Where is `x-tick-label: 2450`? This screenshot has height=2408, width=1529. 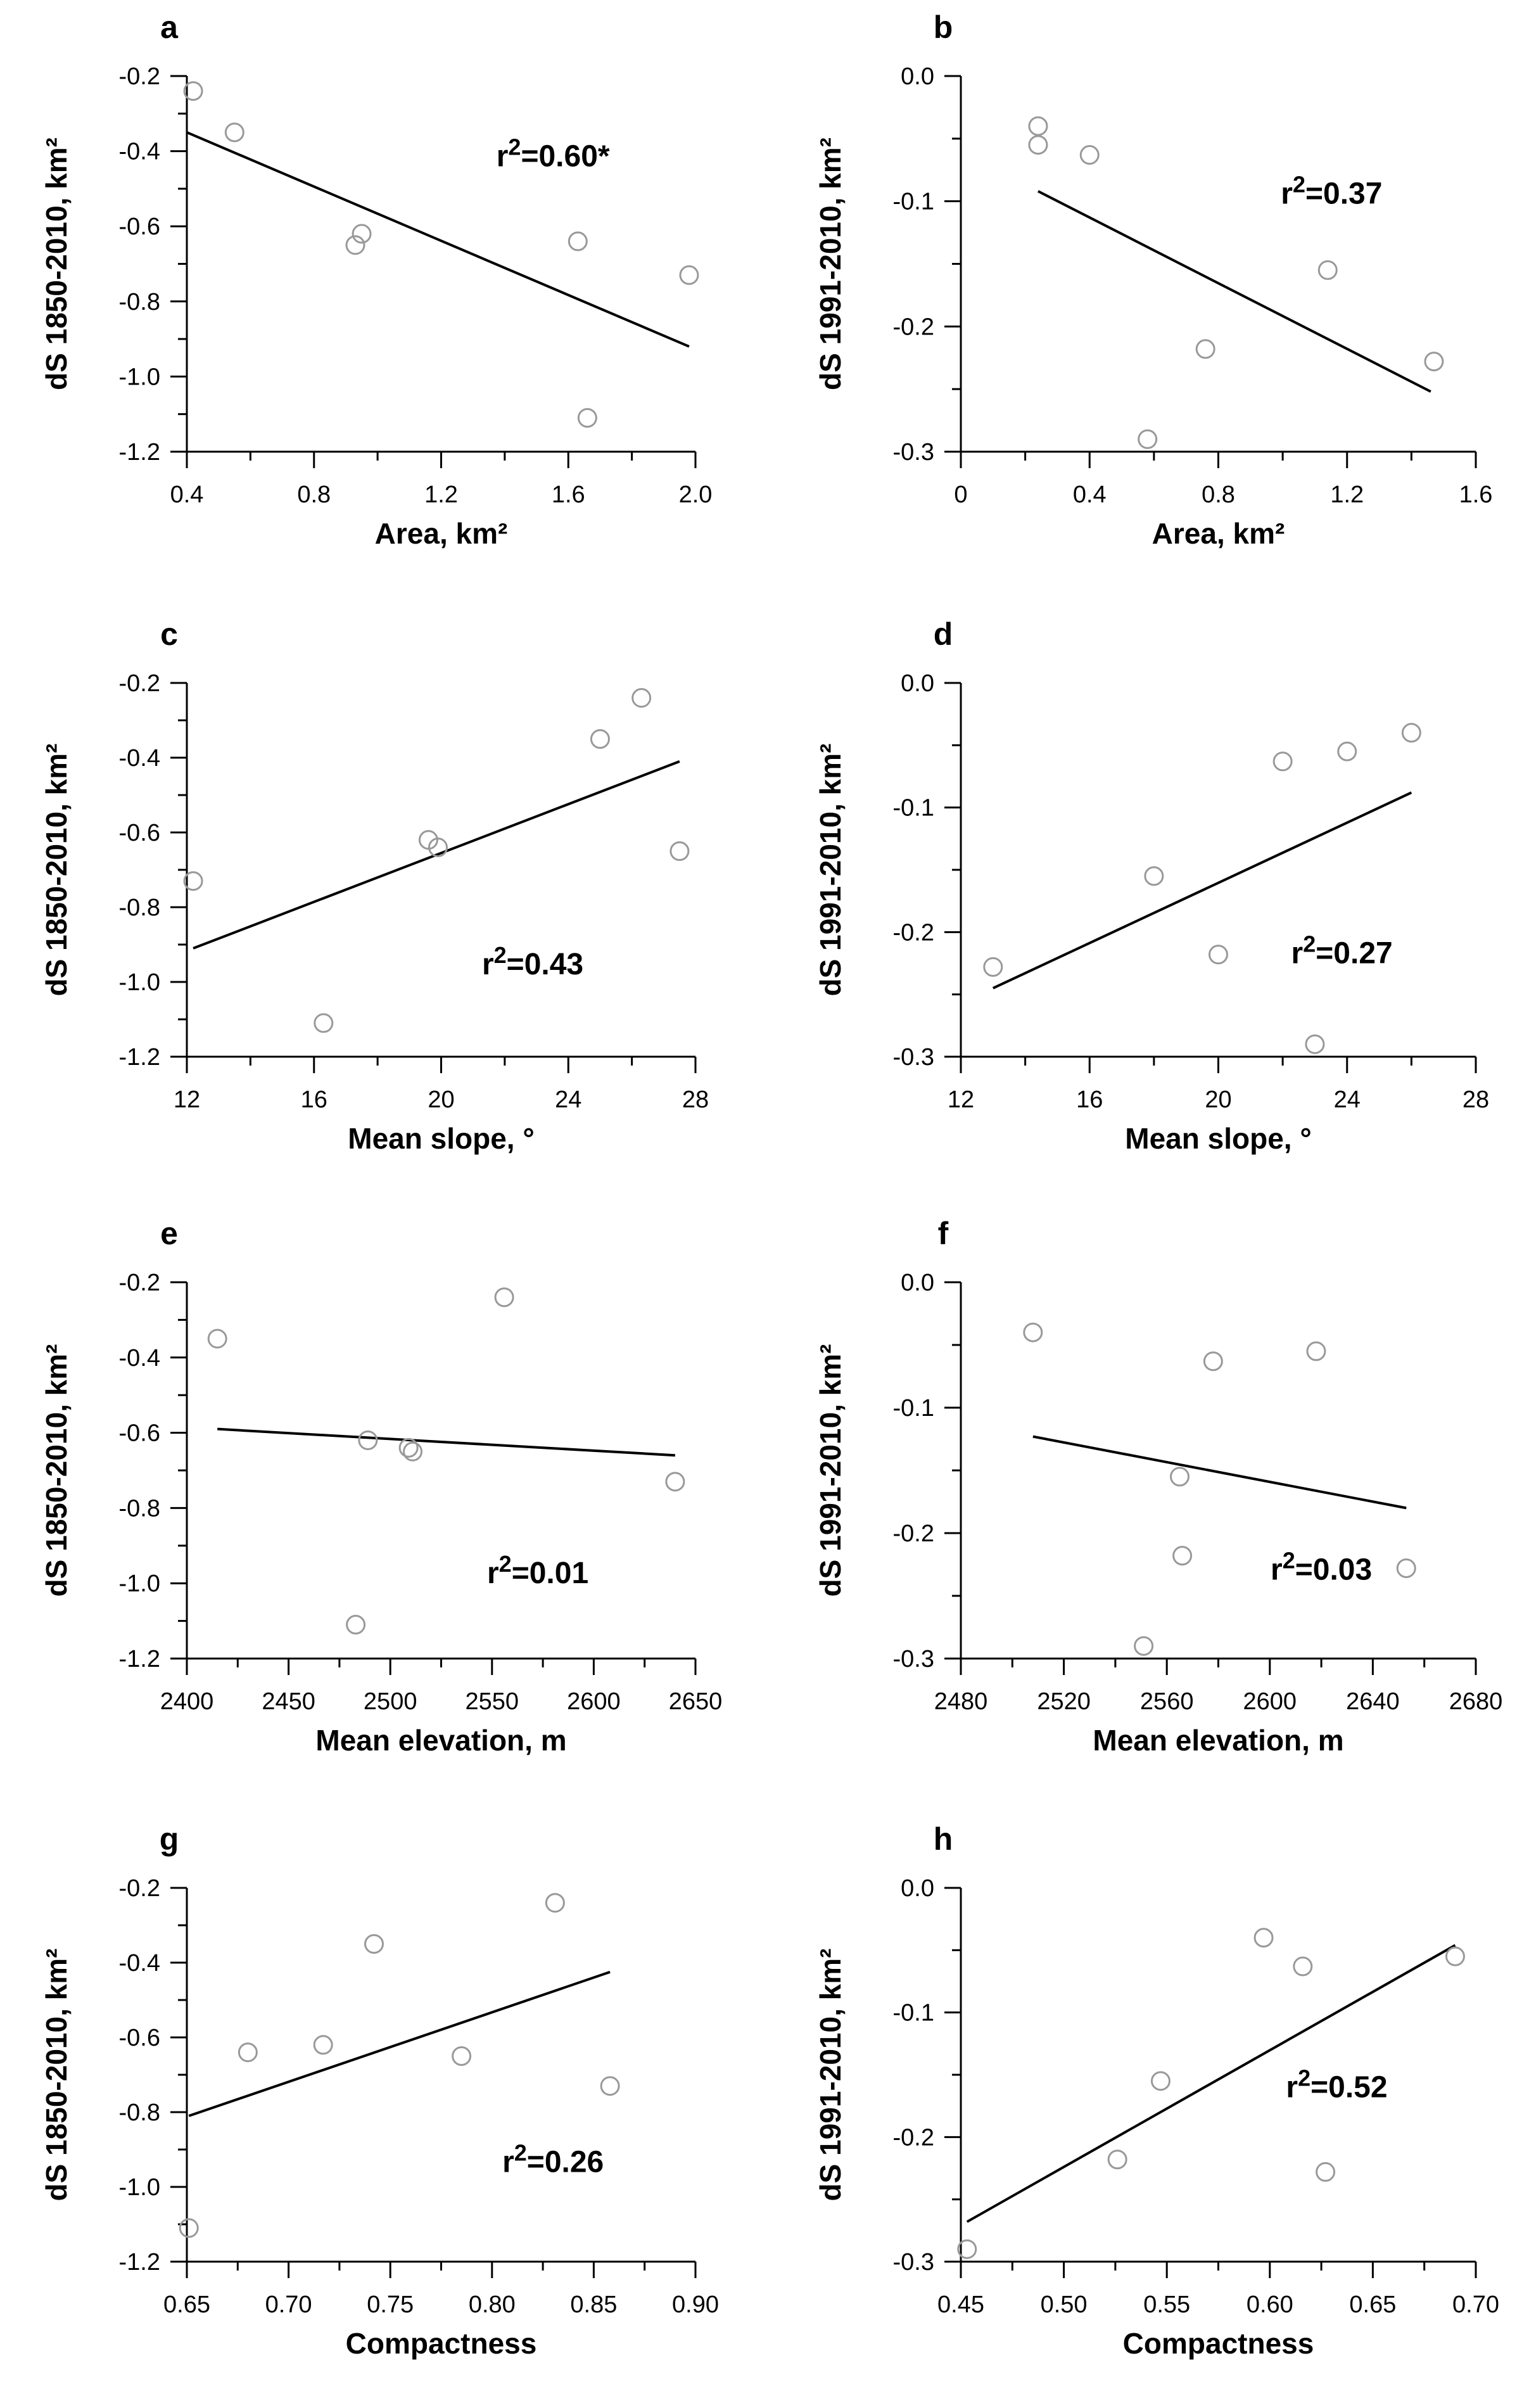 x-tick-label: 2450 is located at coordinates (288, 1702).